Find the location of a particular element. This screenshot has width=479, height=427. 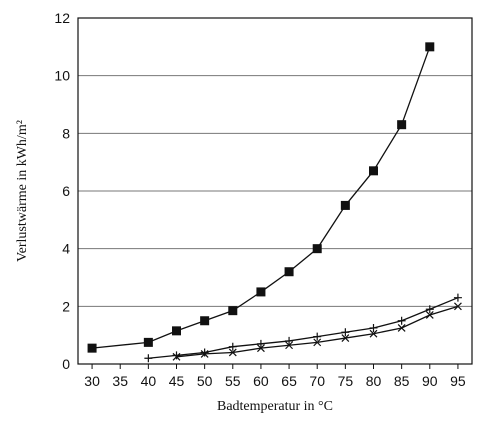

x-axis-label: Badtemperatur in °C is located at coordinates (275, 406).